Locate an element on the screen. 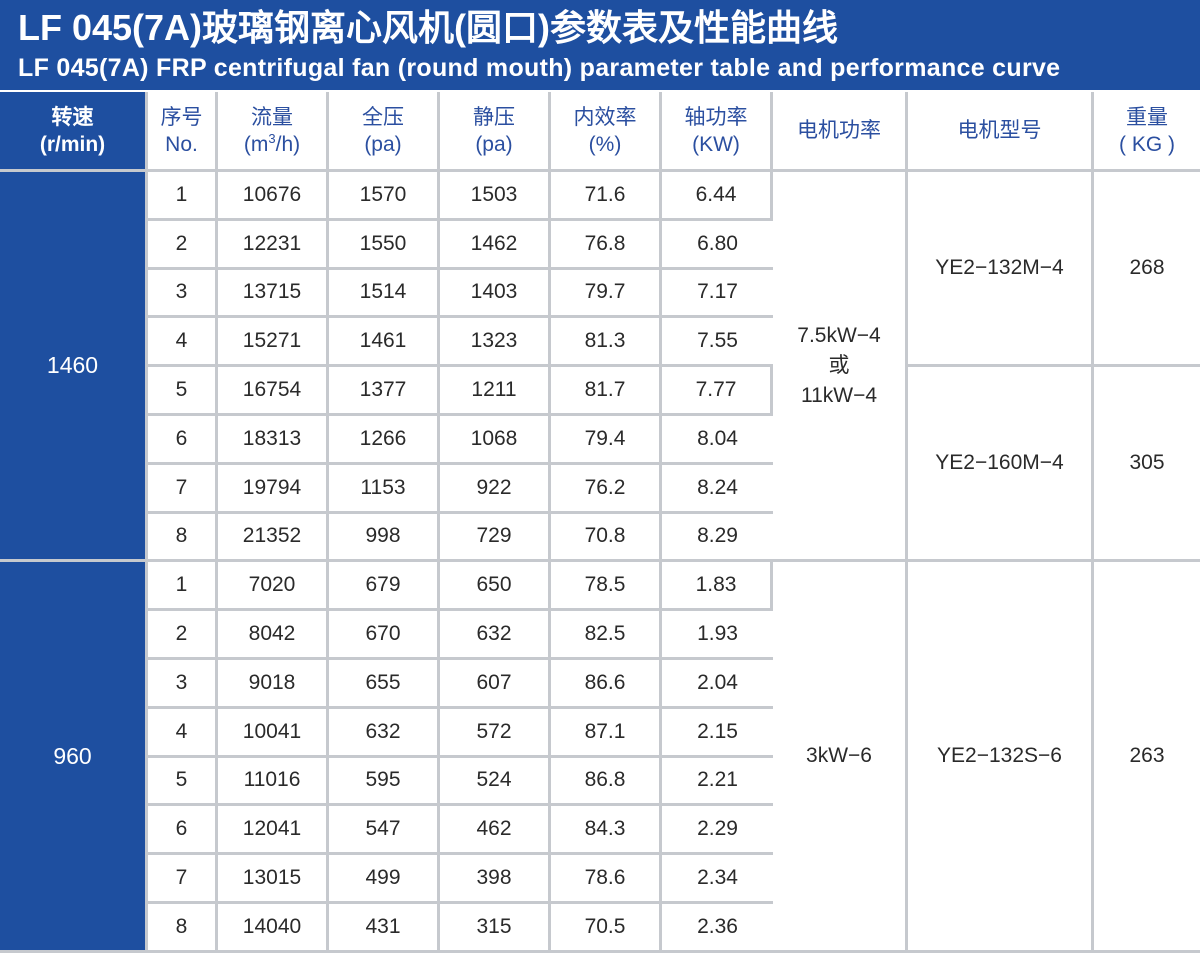 The image size is (1200, 963). cell-efficiency: 86.6 is located at coordinates (606, 684).